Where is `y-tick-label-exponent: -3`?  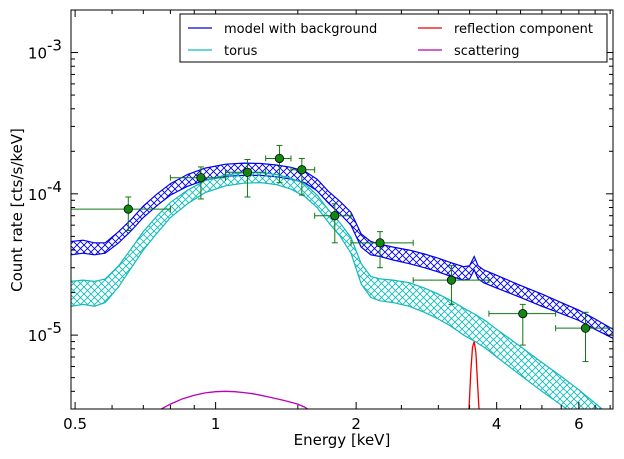 y-tick-label-exponent: -3 is located at coordinates (54, 46).